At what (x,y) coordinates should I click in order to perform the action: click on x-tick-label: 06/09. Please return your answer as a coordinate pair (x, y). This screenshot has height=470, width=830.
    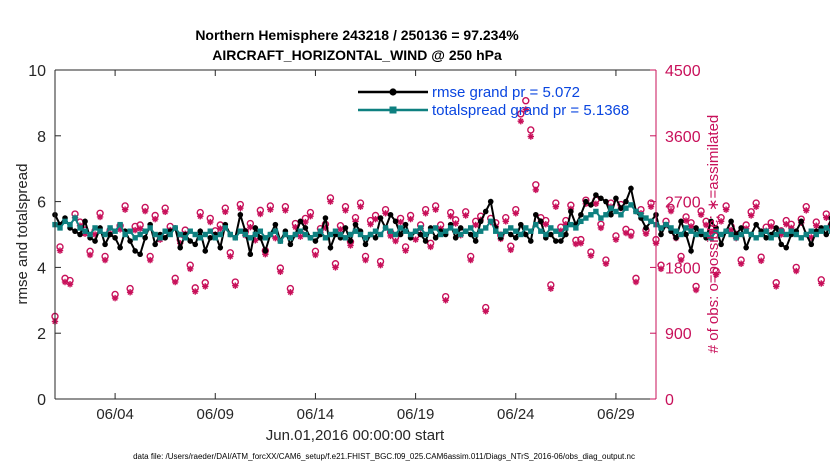
    Looking at the image, I should click on (215, 414).